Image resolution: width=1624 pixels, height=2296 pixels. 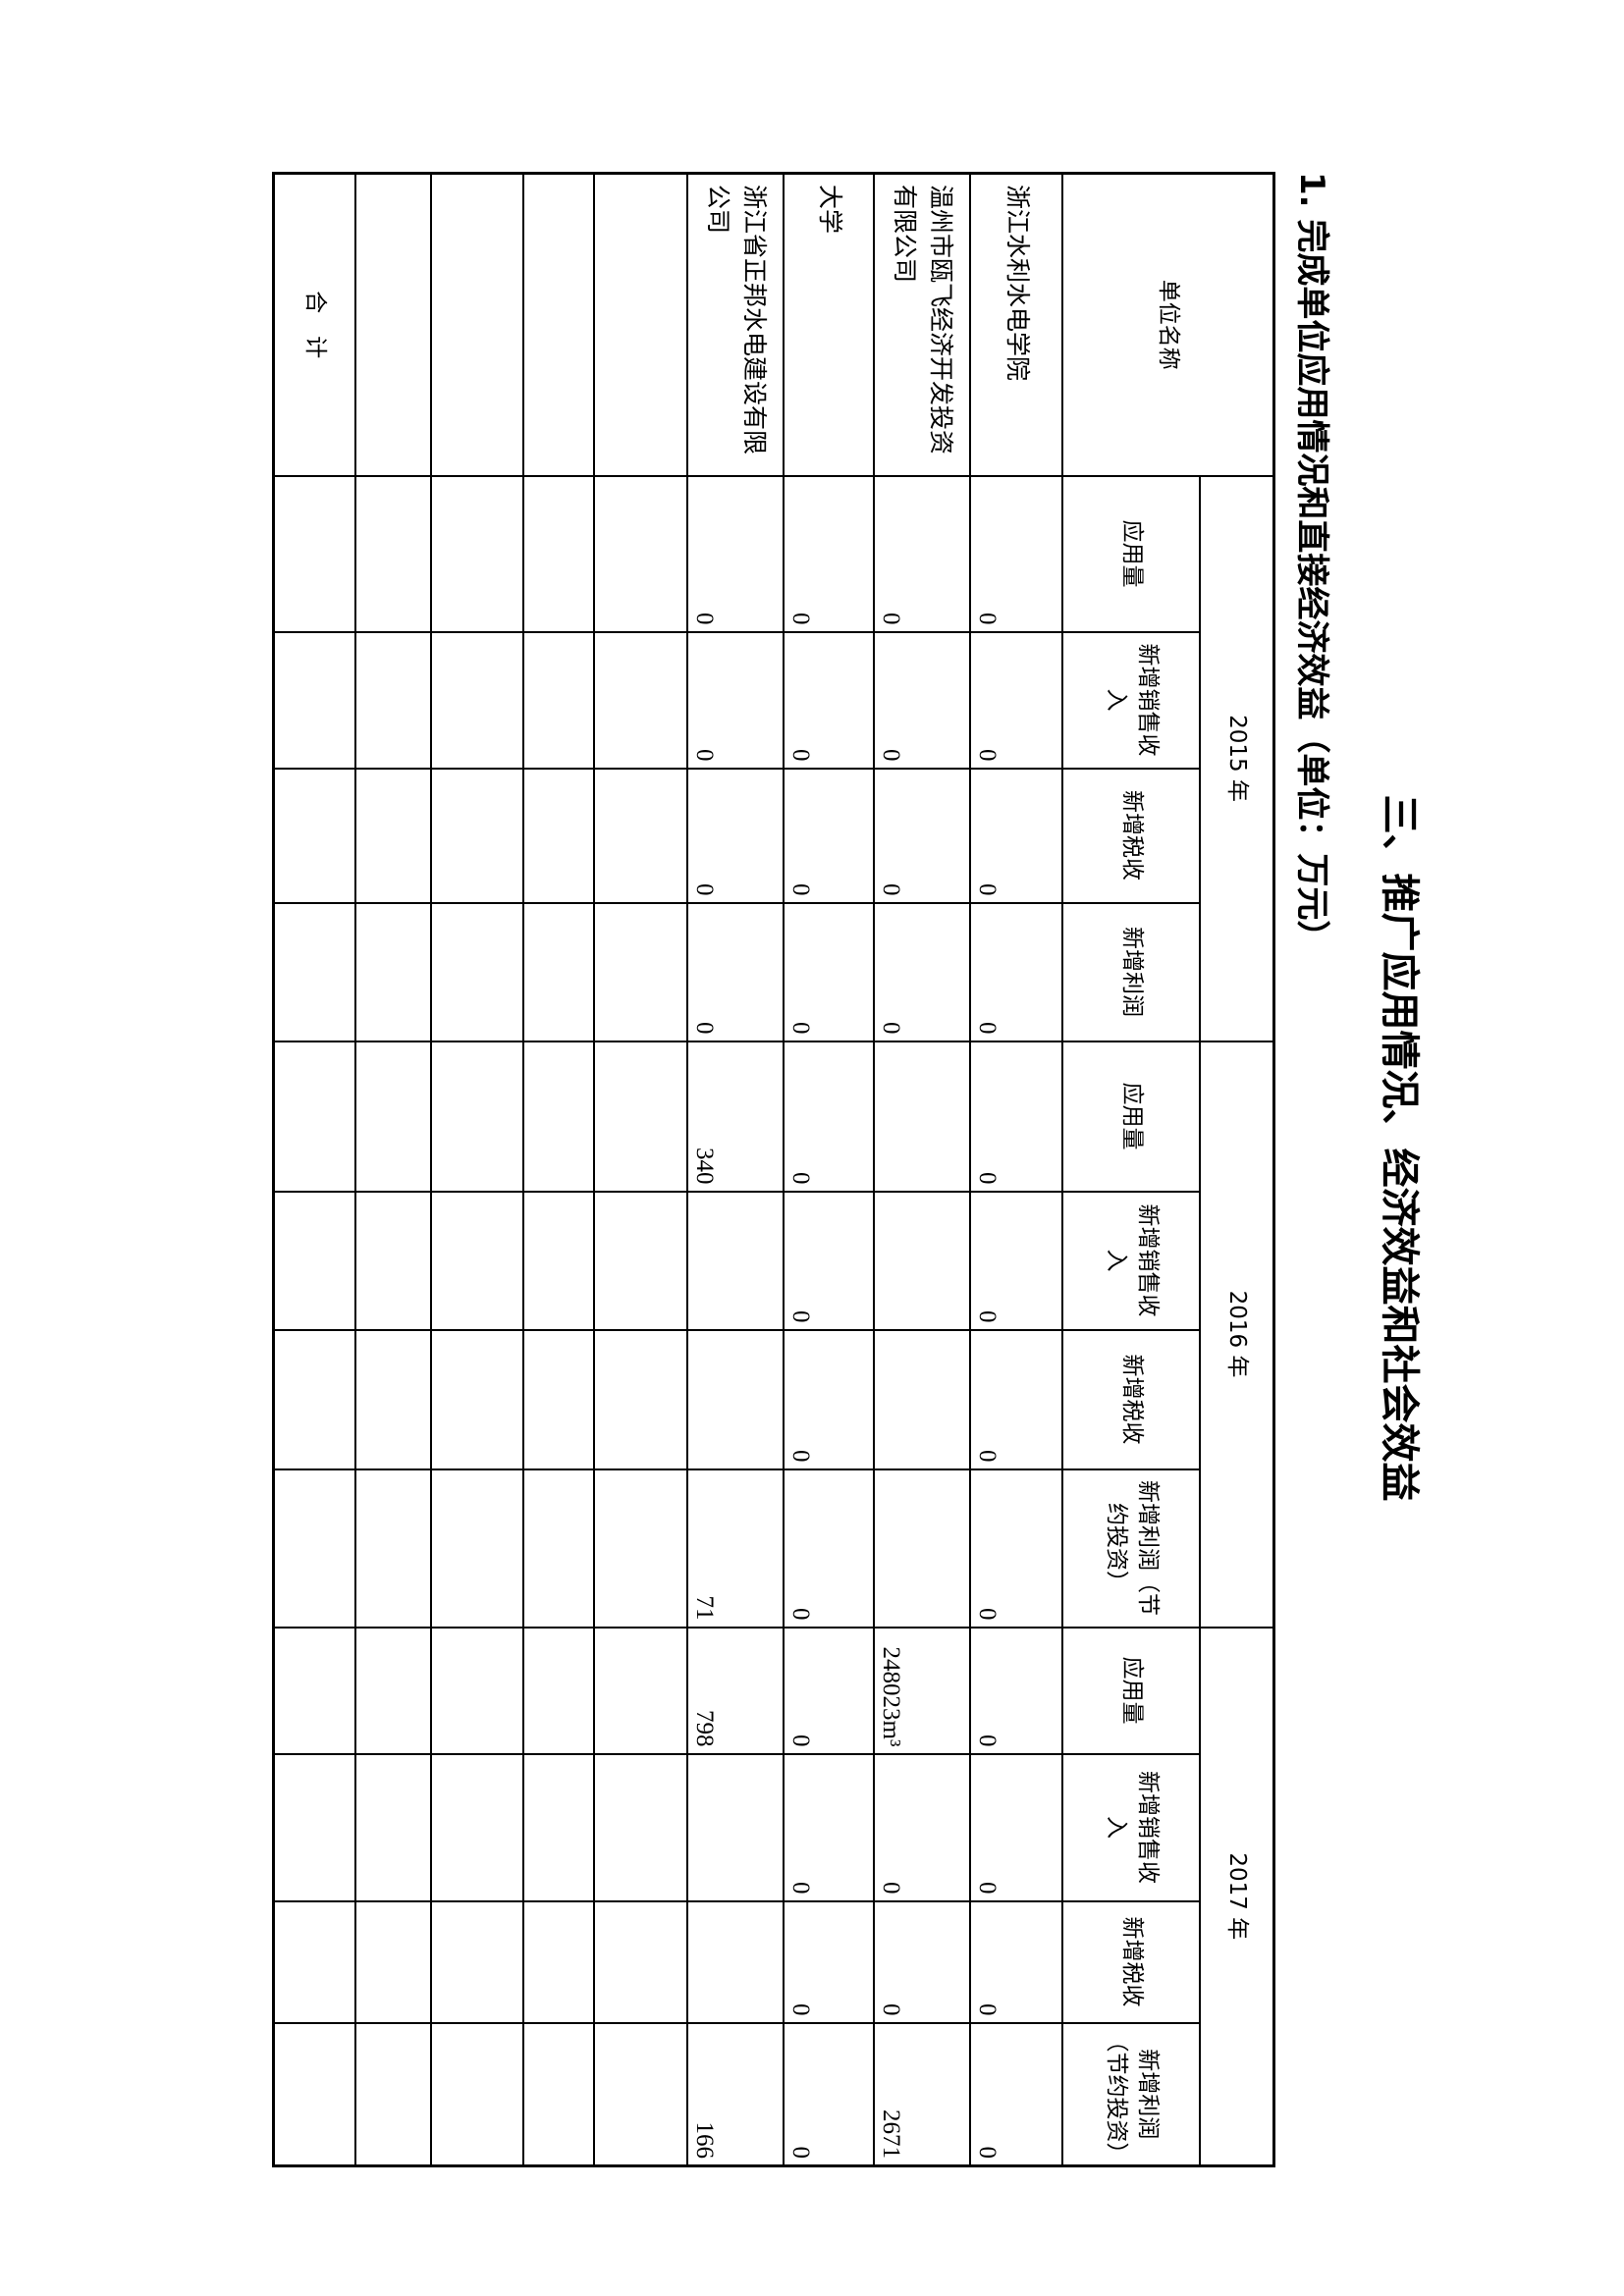 I want to click on value-cell: 340, so click(x=736, y=1116).